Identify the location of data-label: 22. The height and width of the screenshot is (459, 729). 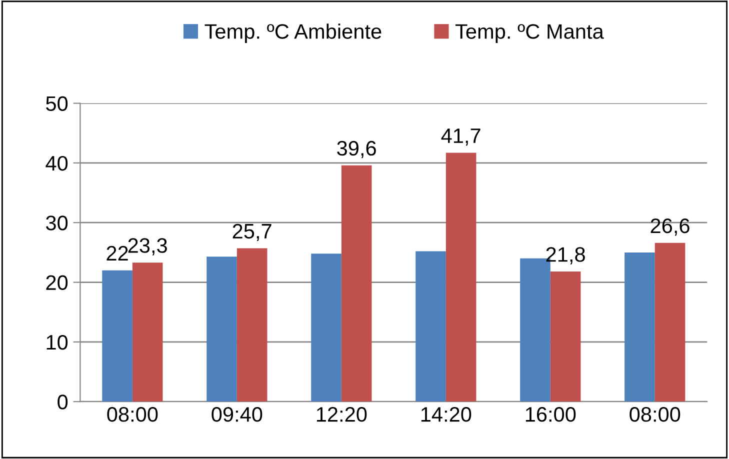
(117, 253).